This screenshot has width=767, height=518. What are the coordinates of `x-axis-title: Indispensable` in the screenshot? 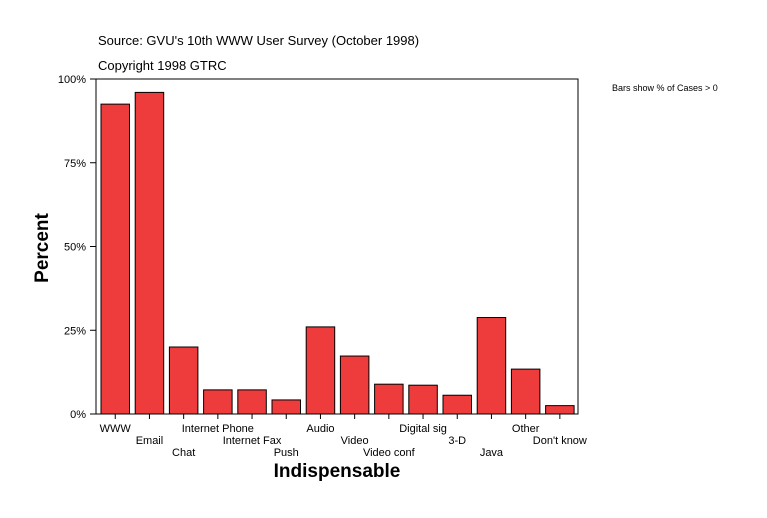 It's located at (337, 471).